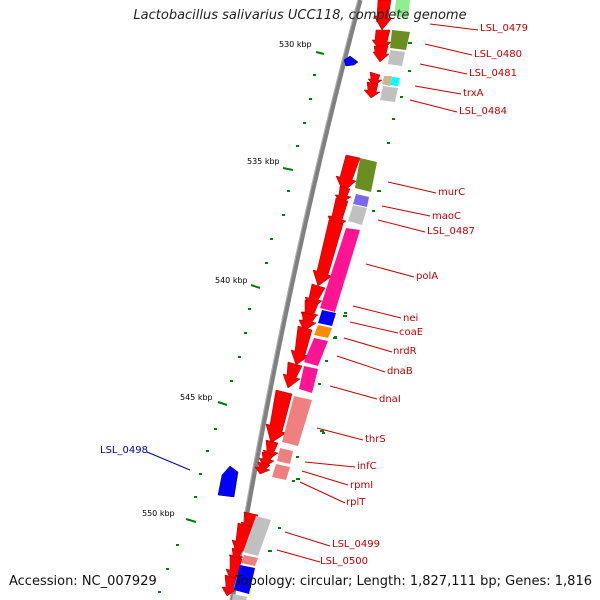 The image size is (600, 600). Describe the element at coordinates (344, 561) in the screenshot. I see `gene-label-lsl0500: LSL_0500` at that location.